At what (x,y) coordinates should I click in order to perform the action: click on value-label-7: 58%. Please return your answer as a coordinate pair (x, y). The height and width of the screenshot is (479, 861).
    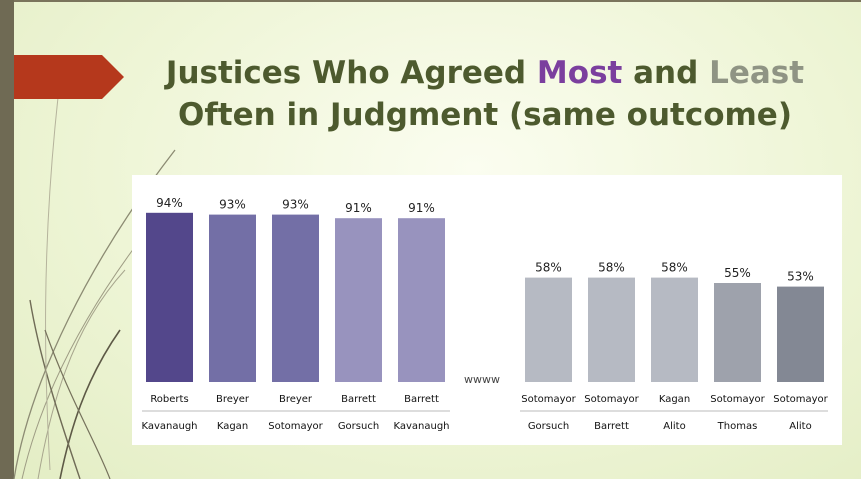
    Looking at the image, I should click on (674, 268).